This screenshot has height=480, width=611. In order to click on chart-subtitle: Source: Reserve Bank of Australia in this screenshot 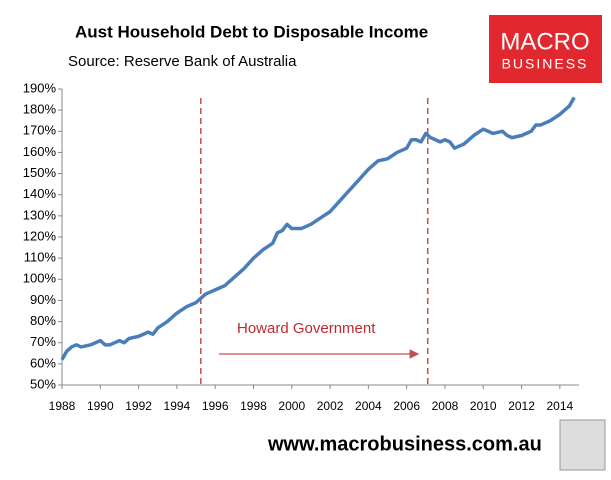, I will do `click(182, 61)`.